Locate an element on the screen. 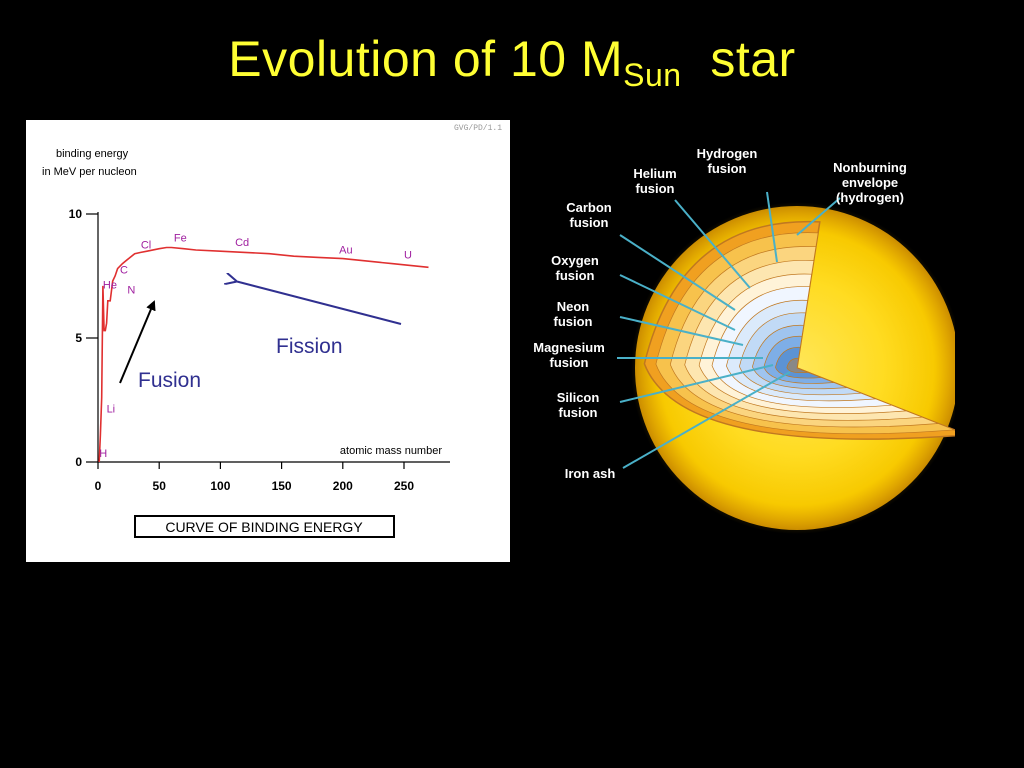 This screenshot has height=768, width=1024. y-tick-label: 0 is located at coordinates (78, 462).